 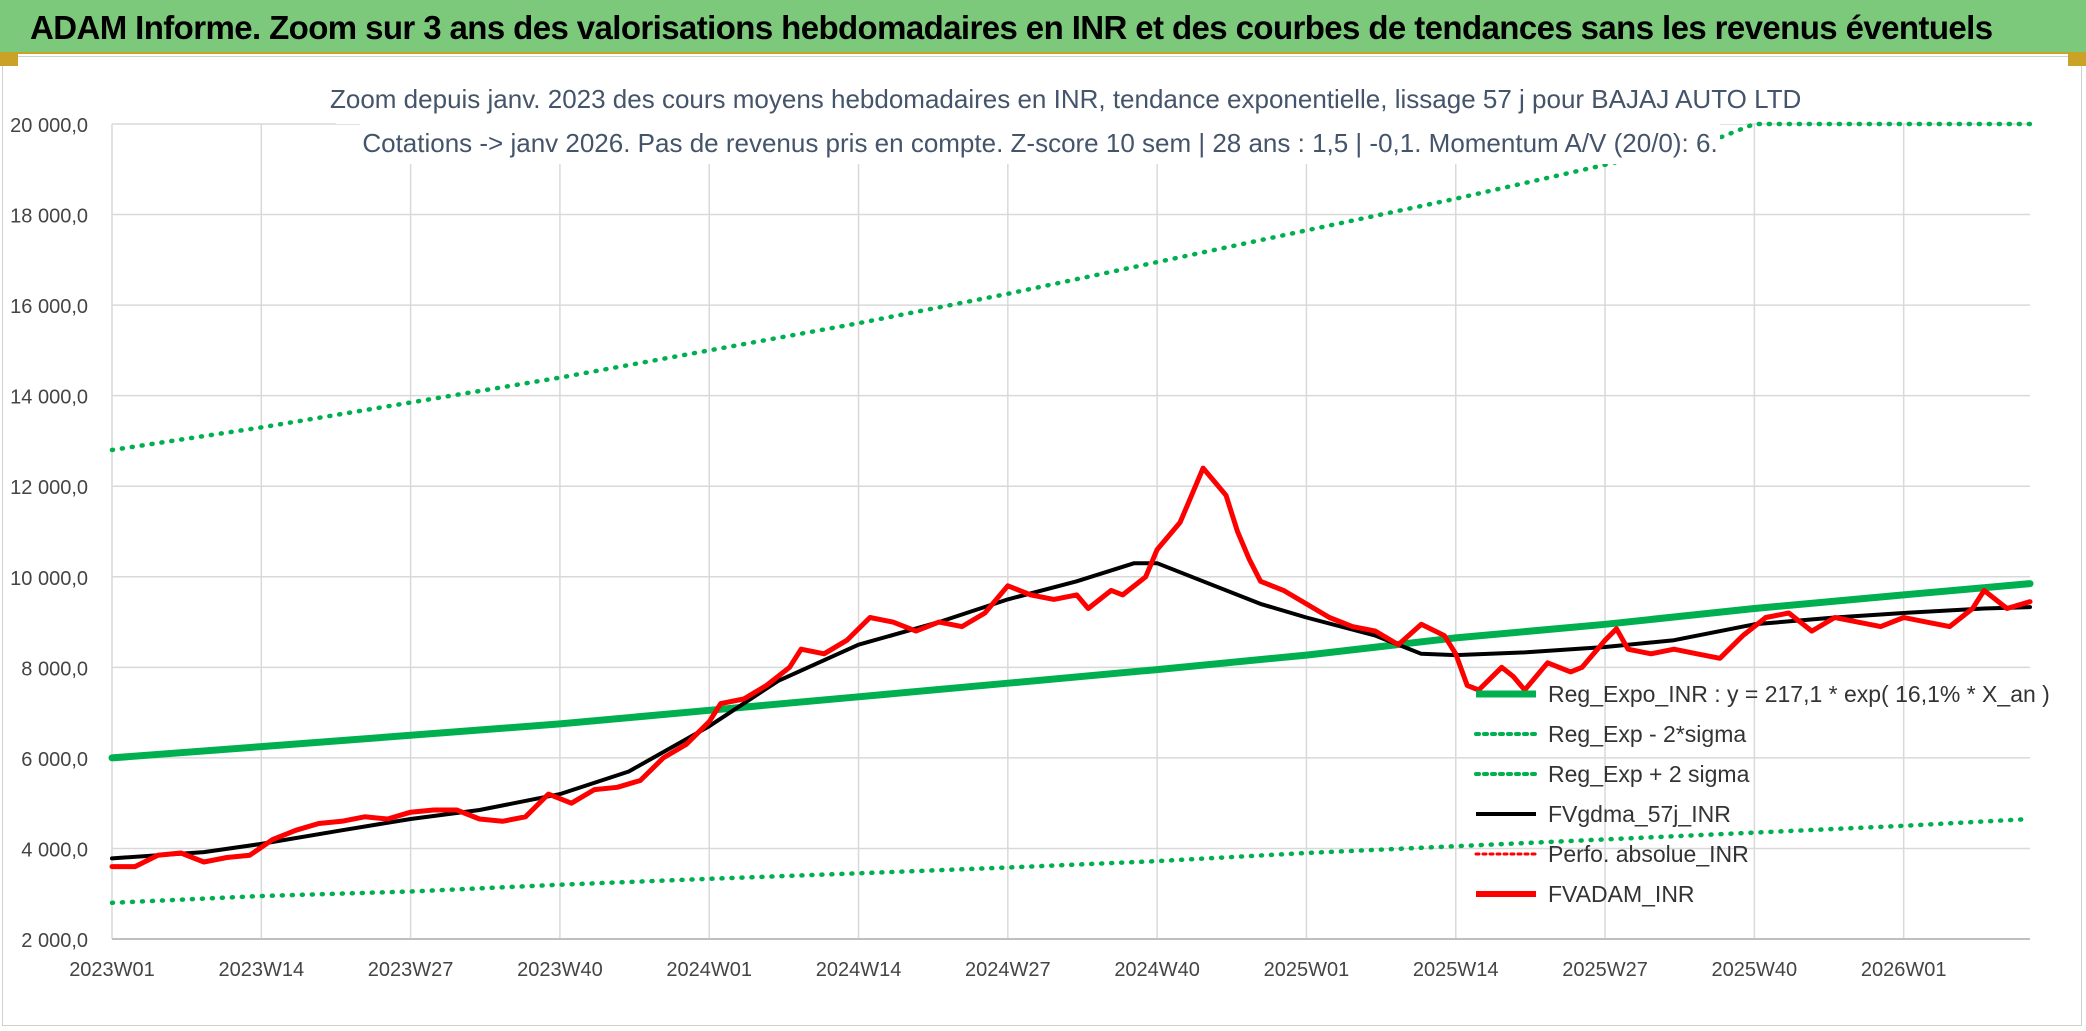 I want to click on y-tick-label: 4 000,0, so click(x=54, y=850).